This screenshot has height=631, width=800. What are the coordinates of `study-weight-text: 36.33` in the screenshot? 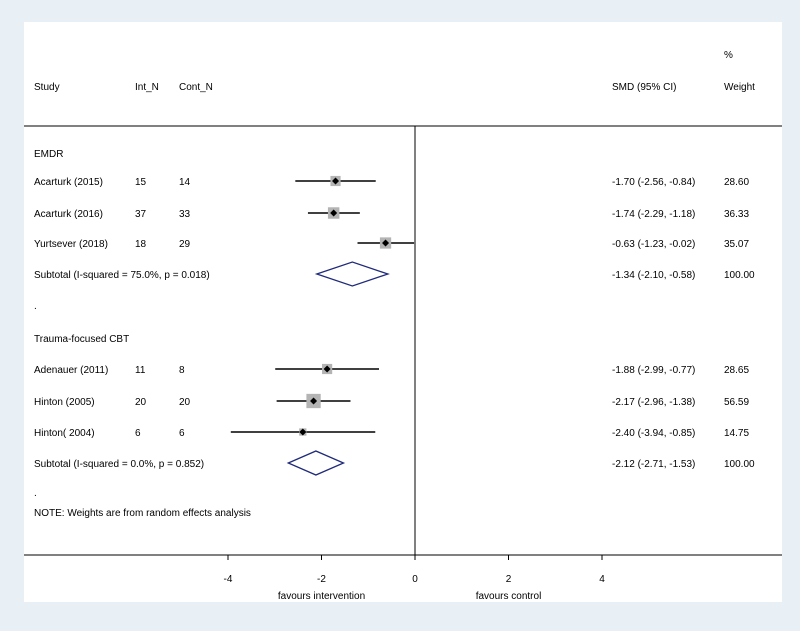 It's located at (736, 214).